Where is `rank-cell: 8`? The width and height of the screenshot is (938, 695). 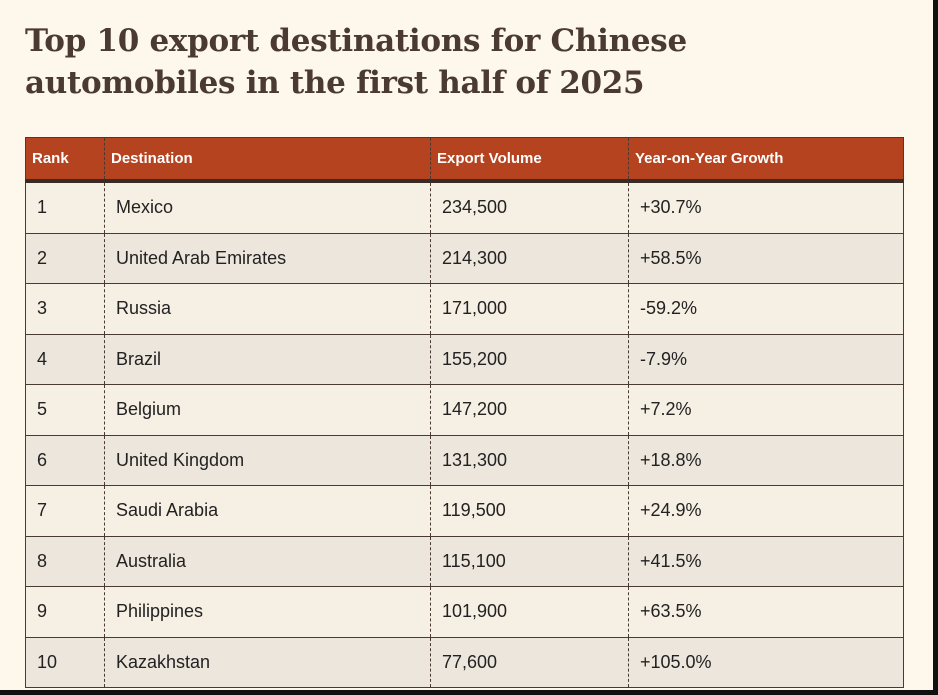 rank-cell: 8 is located at coordinates (65, 561).